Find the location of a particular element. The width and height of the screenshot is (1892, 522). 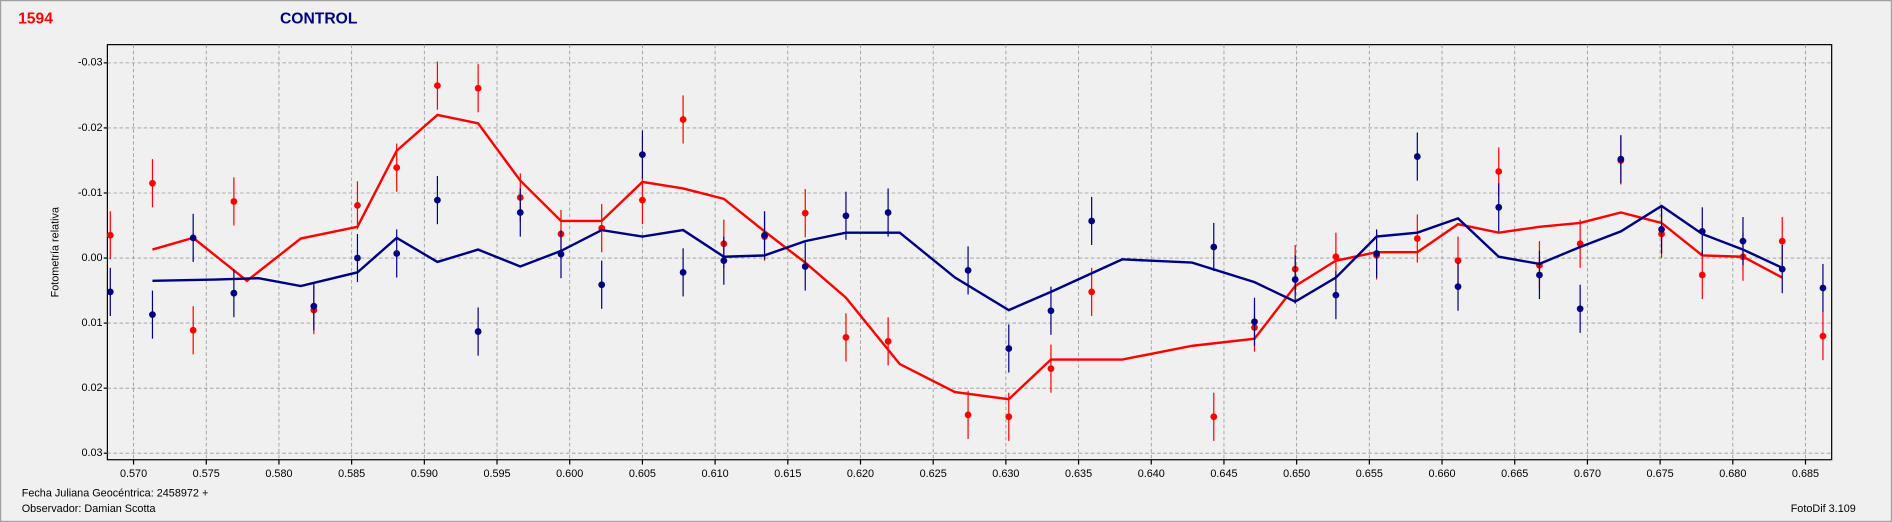

x-tick-label: 0.610 is located at coordinates (715, 474).